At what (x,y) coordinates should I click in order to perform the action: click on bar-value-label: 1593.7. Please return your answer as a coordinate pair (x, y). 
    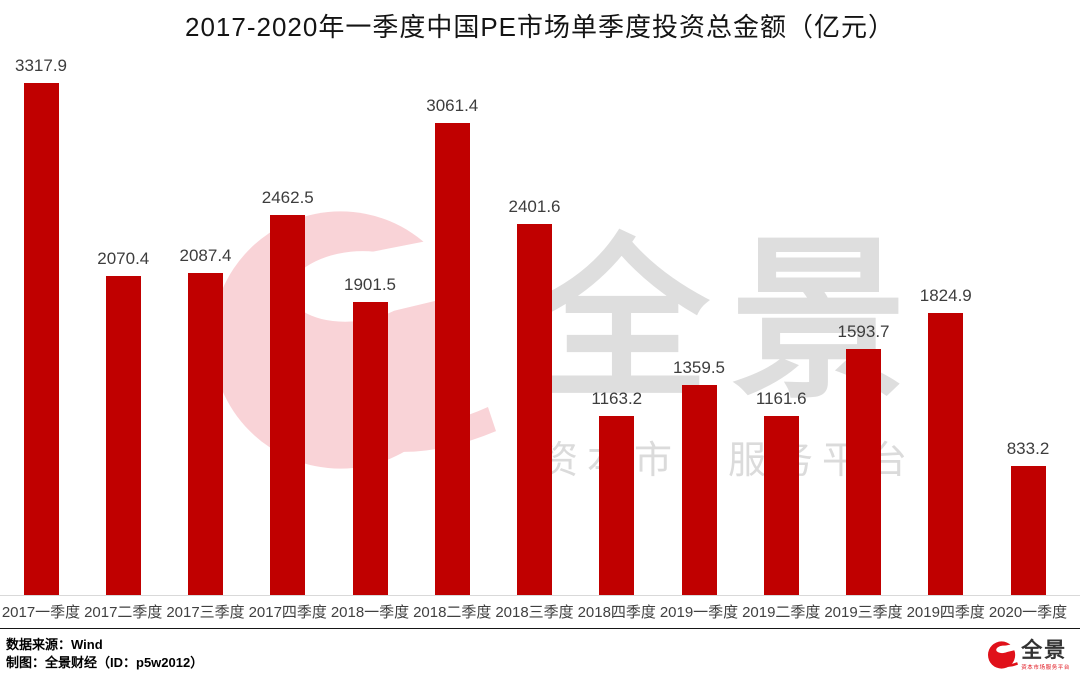
    Looking at the image, I should click on (863, 331).